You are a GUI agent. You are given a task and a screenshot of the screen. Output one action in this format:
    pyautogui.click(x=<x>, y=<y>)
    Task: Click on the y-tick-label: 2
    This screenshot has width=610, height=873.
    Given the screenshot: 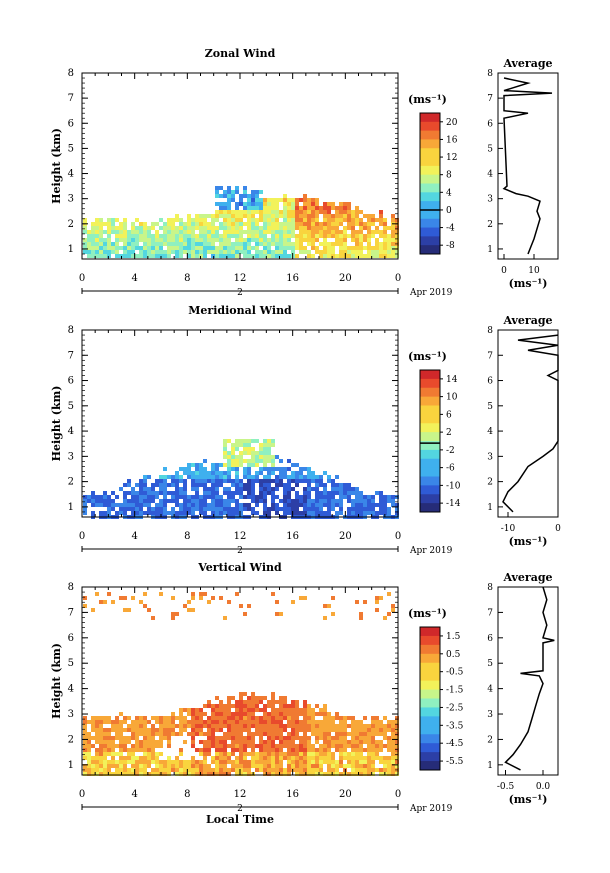 What is the action you would take?
    pyautogui.click(x=71, y=739)
    